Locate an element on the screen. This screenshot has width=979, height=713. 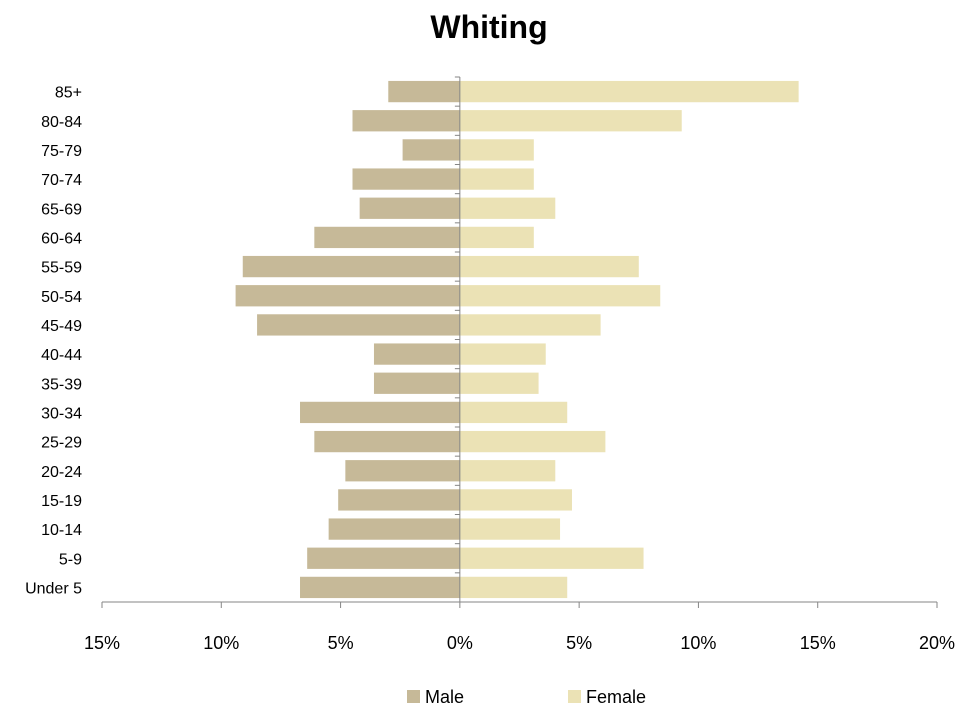
chart-title: Whiting is located at coordinates (488, 27).